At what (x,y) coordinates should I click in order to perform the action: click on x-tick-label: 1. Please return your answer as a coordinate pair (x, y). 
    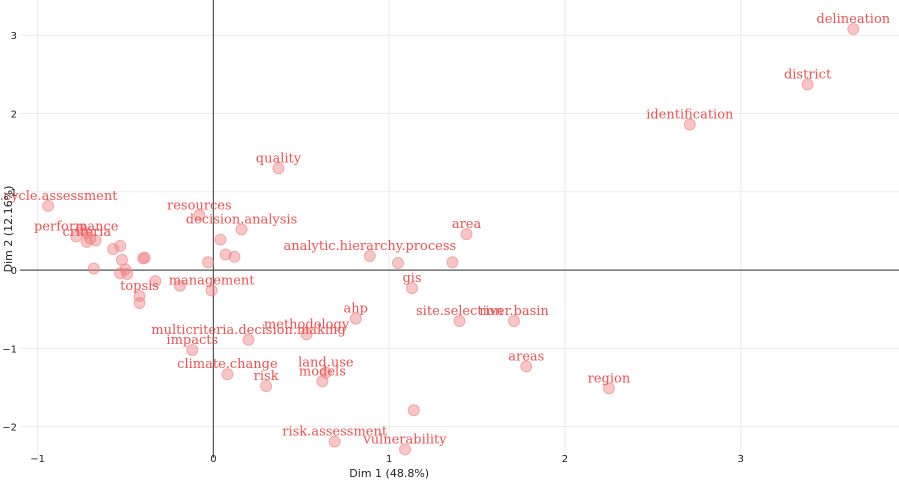
    Looking at the image, I should click on (389, 459).